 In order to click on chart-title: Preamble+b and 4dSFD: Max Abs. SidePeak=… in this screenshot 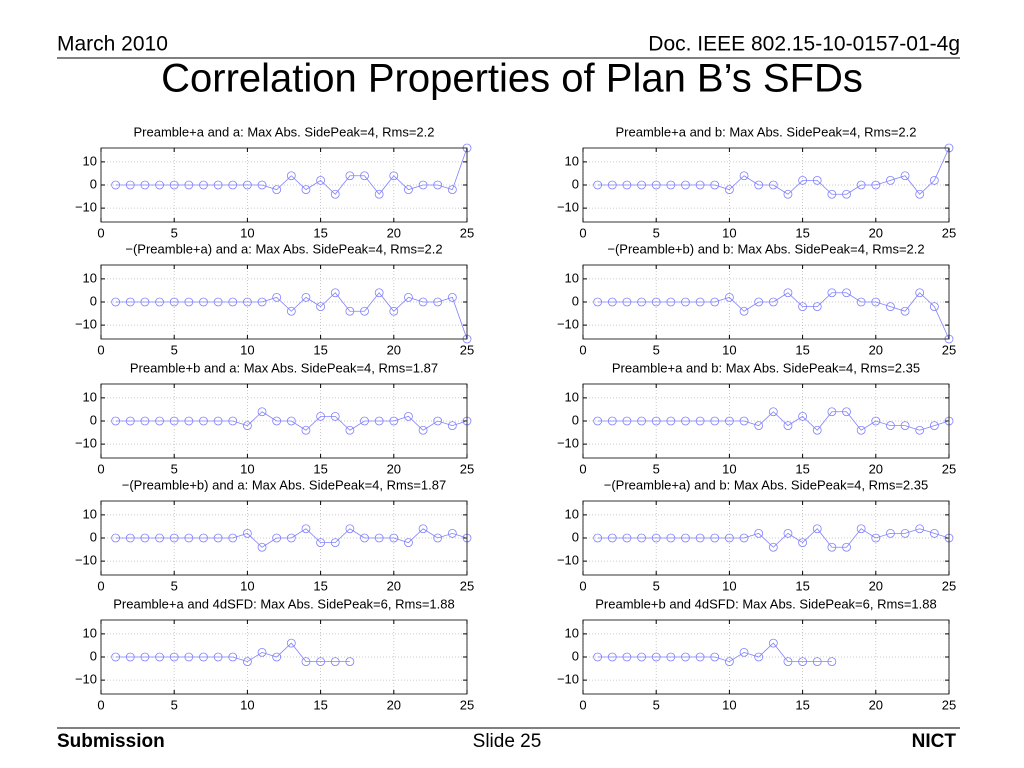, I will do `click(765, 603)`.